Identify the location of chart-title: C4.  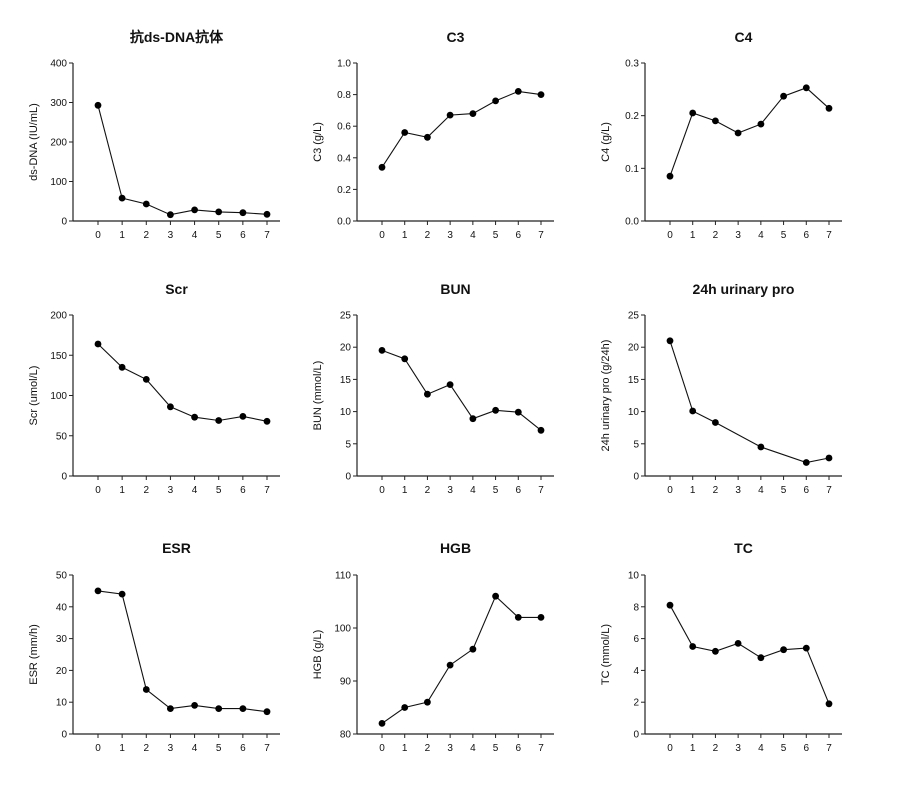
(744, 37).